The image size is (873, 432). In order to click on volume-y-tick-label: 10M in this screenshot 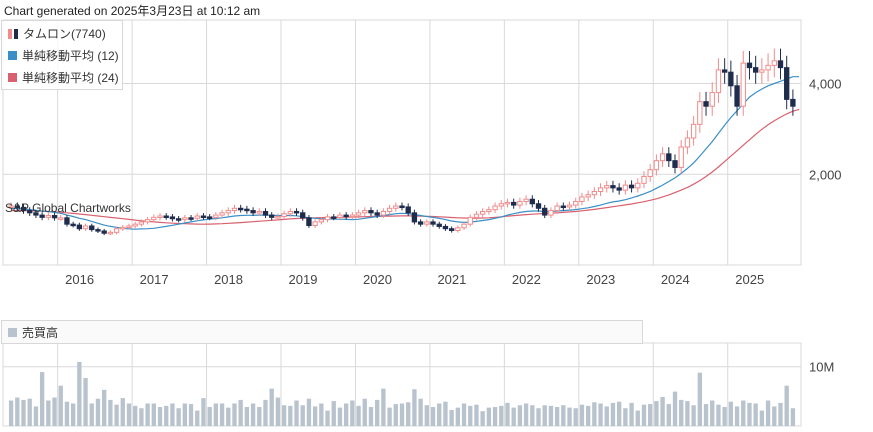, I will do `click(821, 367)`.